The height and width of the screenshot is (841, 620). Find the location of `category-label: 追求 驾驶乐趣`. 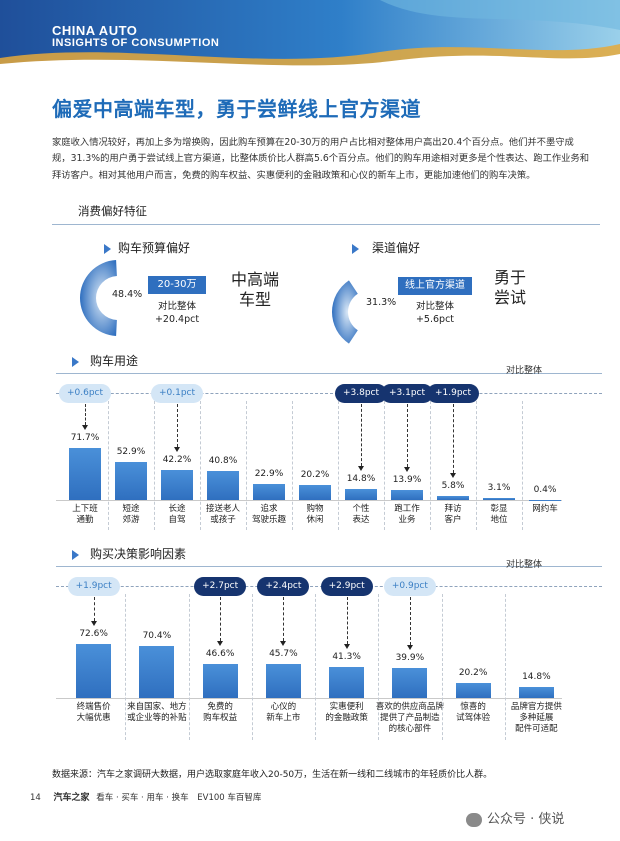

category-label: 追求 驾驶乐趣 is located at coordinates (268, 514).